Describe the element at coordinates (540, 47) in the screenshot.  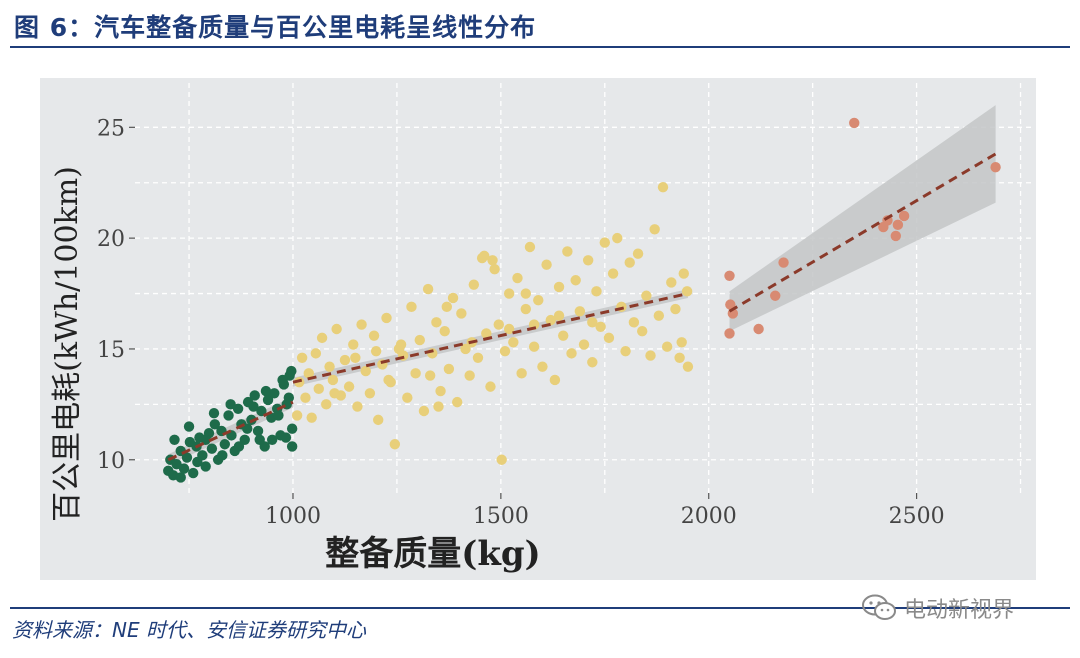
I see `title-rule` at that location.